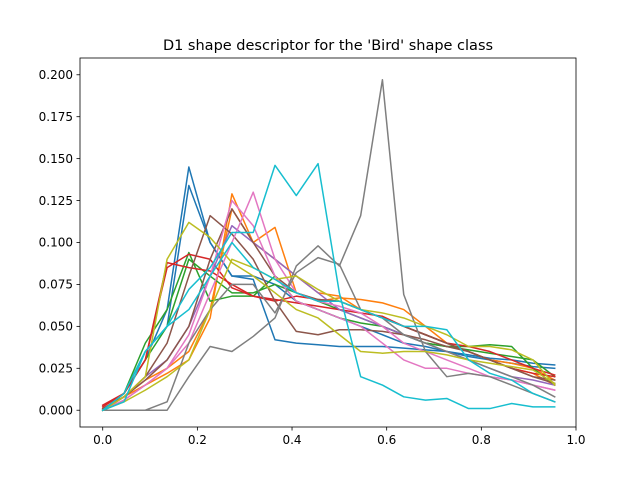 The height and width of the screenshot is (480, 640). What do you see at coordinates (197, 440) in the screenshot?
I see `x-tick-label: 0.2` at bounding box center [197, 440].